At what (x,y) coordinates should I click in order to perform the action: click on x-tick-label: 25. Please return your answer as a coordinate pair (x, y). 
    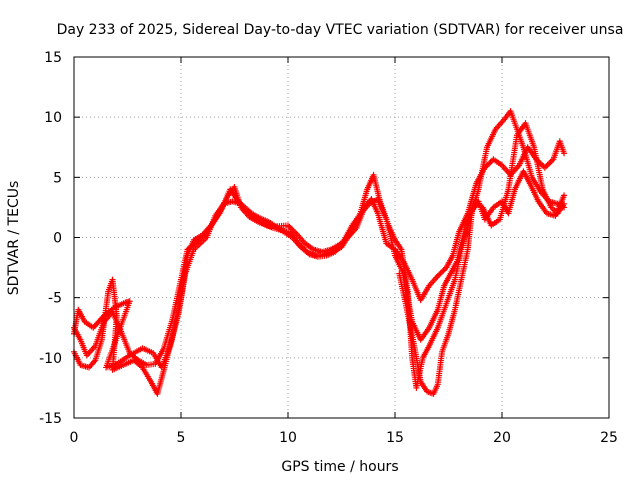
    Looking at the image, I should click on (609, 438).